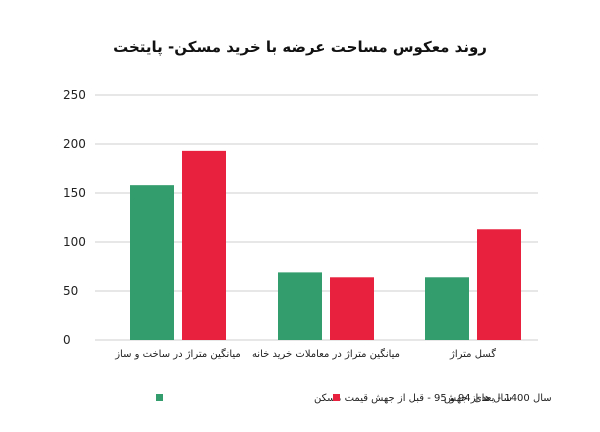  Describe the element at coordinates (67, 340) in the screenshot. I see `y-tick-label: 0` at that location.